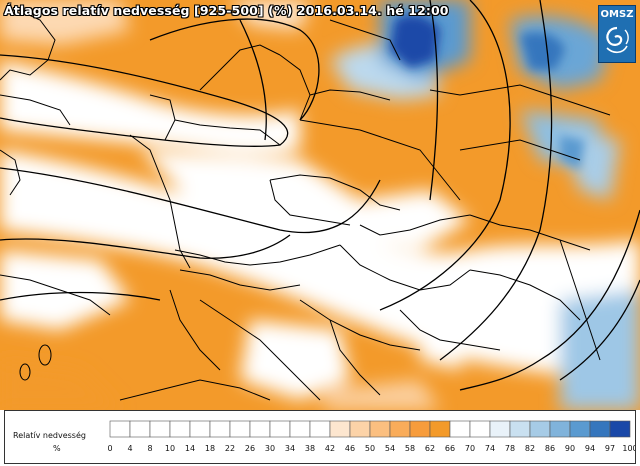 Image resolution: width=640 pixels, height=466 pixels. What do you see at coordinates (530, 448) in the screenshot?
I see `scale-tick-label: 82` at bounding box center [530, 448].